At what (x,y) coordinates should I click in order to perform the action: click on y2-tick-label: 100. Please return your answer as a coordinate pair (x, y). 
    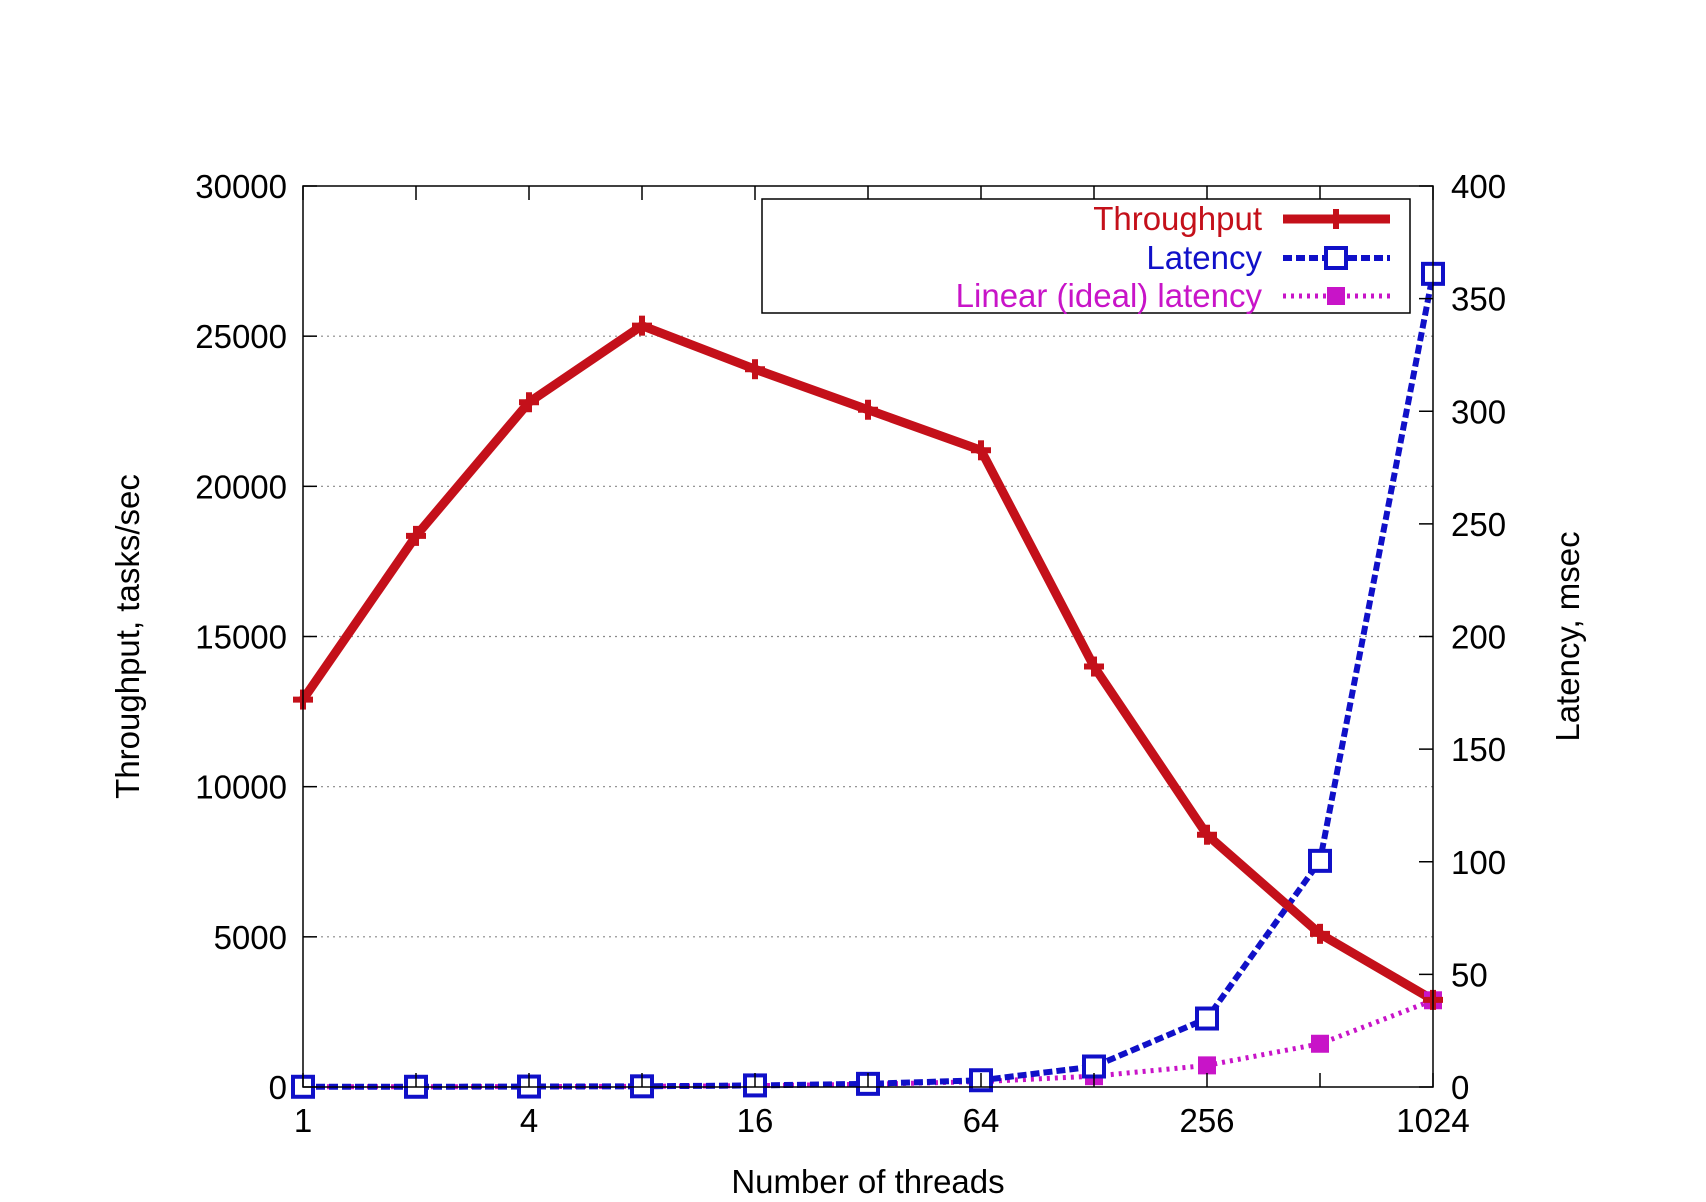
    Looking at the image, I should click on (1478, 862).